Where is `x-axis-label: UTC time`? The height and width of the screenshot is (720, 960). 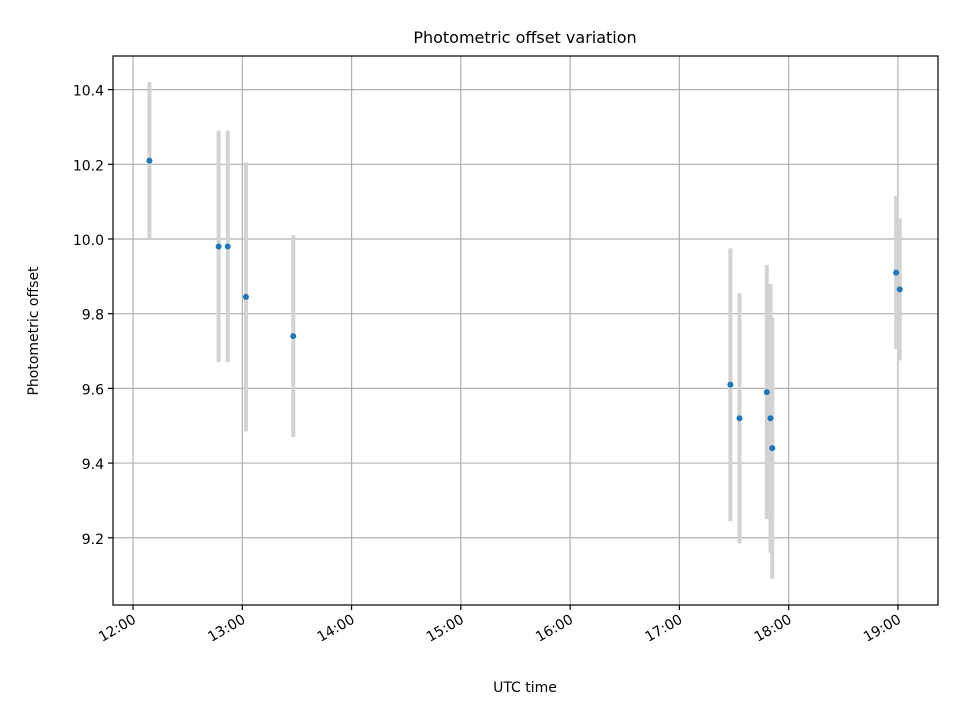 x-axis-label: UTC time is located at coordinates (525, 688).